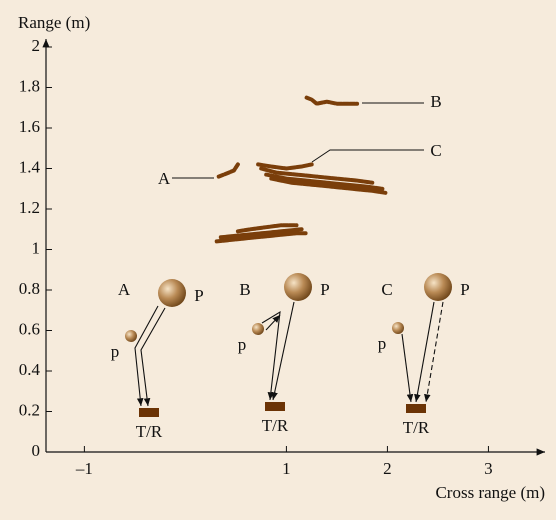 The height and width of the screenshot is (520, 556). What do you see at coordinates (29, 288) in the screenshot?
I see `y-tick-label: 0.8` at bounding box center [29, 288].